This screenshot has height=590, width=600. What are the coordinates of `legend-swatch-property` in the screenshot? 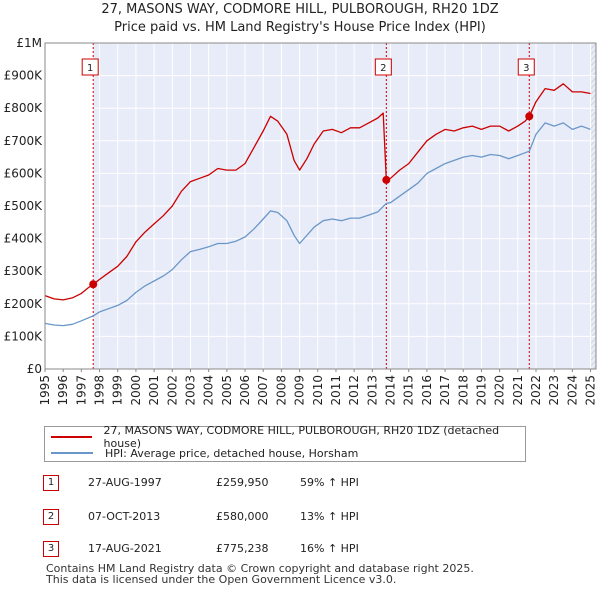 It's located at (71, 437).